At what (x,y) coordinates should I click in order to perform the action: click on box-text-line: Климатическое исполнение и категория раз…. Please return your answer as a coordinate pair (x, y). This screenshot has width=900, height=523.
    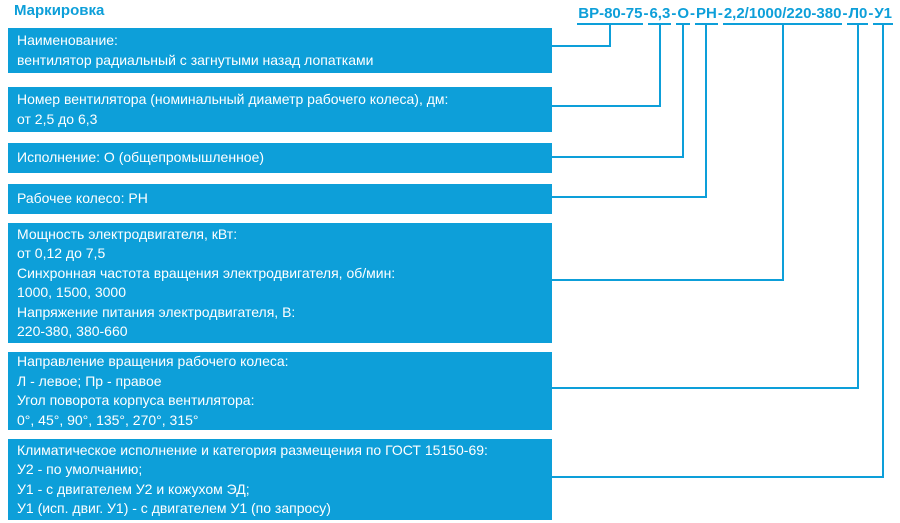
    Looking at the image, I should click on (252, 449).